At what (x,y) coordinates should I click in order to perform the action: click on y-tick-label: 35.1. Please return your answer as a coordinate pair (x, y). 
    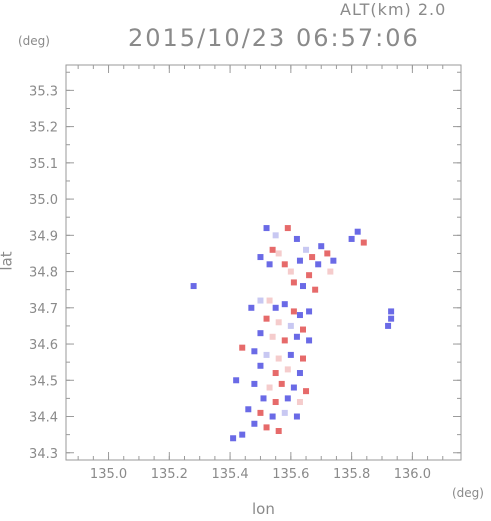
    Looking at the image, I should click on (43, 164).